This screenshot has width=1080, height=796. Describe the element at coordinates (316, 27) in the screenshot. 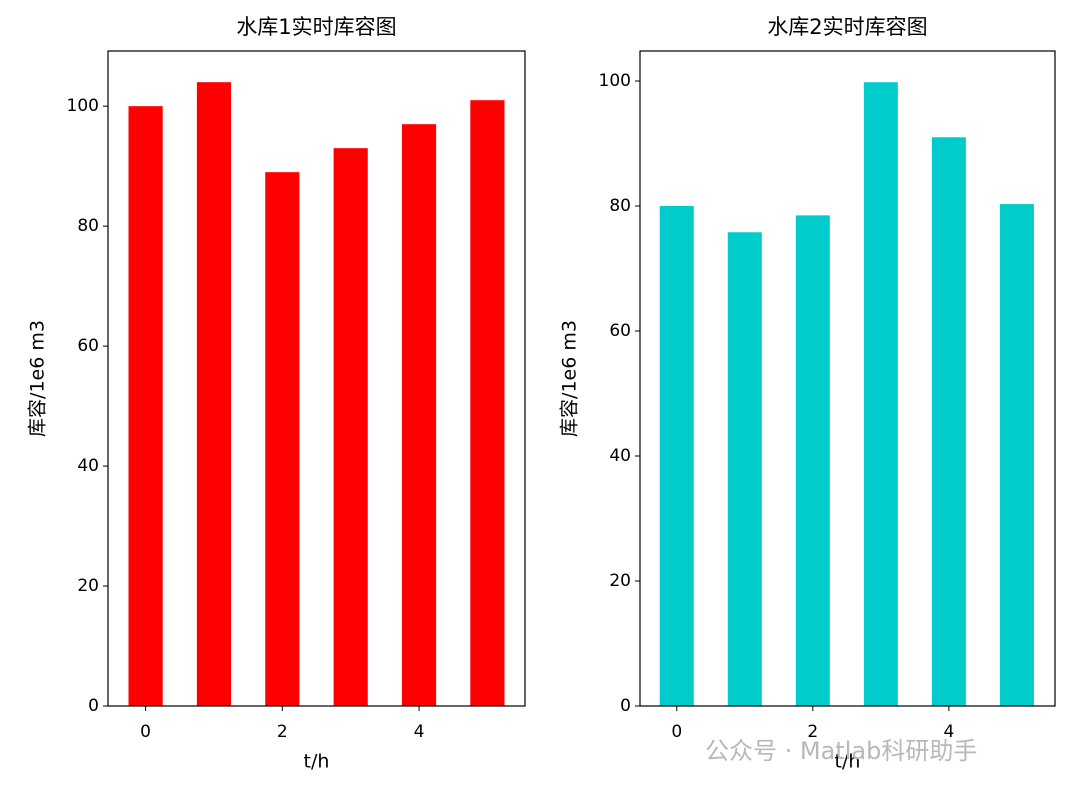

I see `chart-title: 水库1实时库容图` at that location.